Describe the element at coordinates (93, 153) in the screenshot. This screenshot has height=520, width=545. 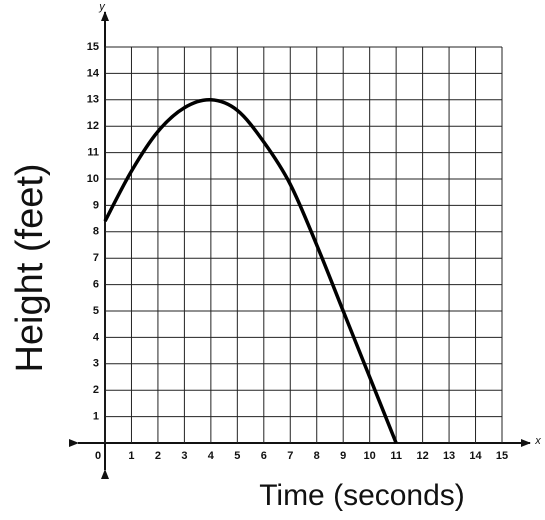
I see `y-tick-label: 11` at that location.